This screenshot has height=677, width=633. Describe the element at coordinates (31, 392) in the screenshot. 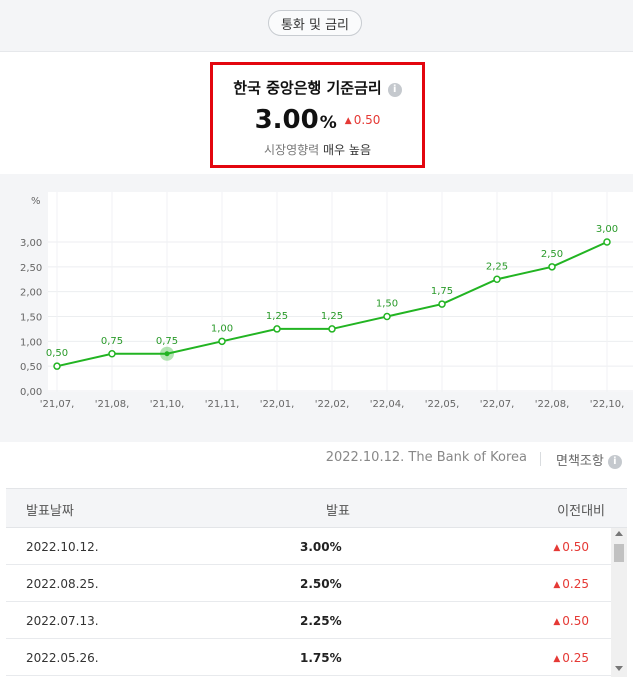

I see `y-tick-label: 0,00` at that location.